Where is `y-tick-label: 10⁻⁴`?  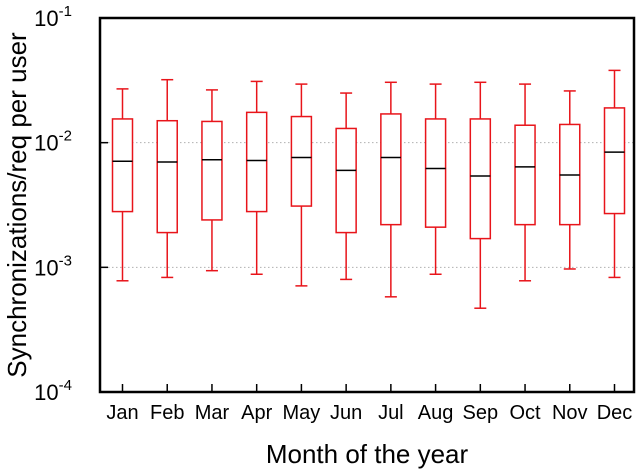
y-tick-label: 10⁻⁴ is located at coordinates (53, 391).